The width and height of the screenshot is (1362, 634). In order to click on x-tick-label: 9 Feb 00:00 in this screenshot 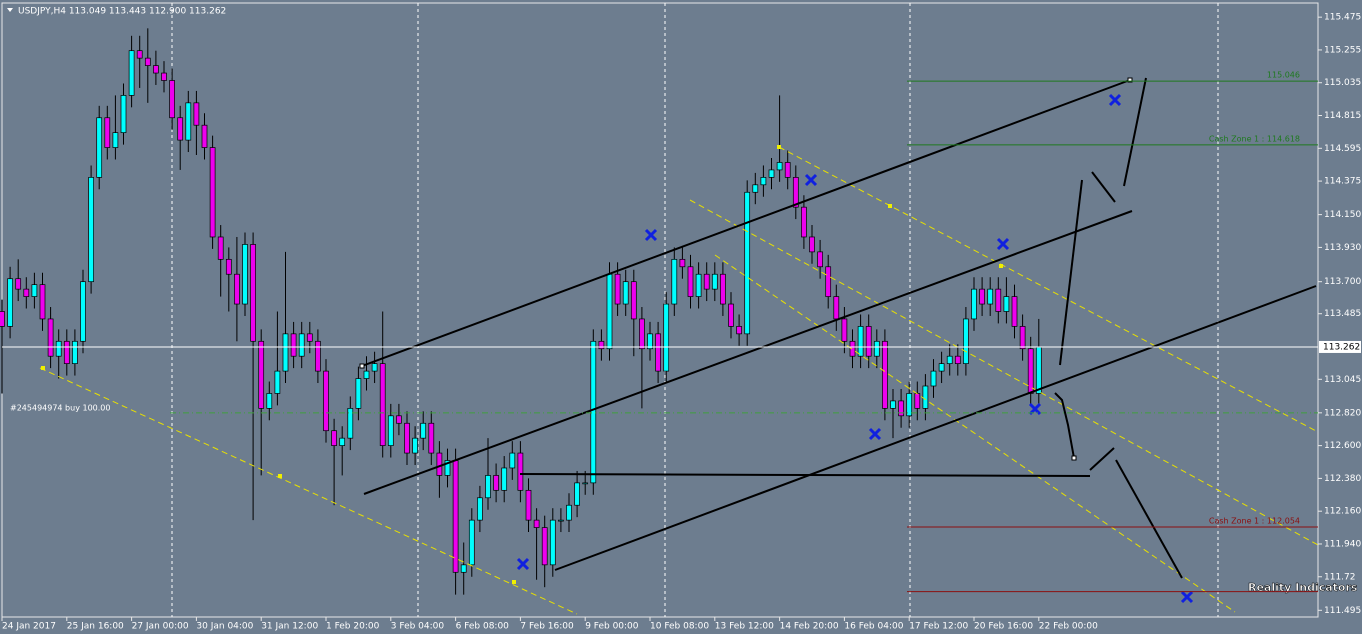, I will do `click(612, 627)`.